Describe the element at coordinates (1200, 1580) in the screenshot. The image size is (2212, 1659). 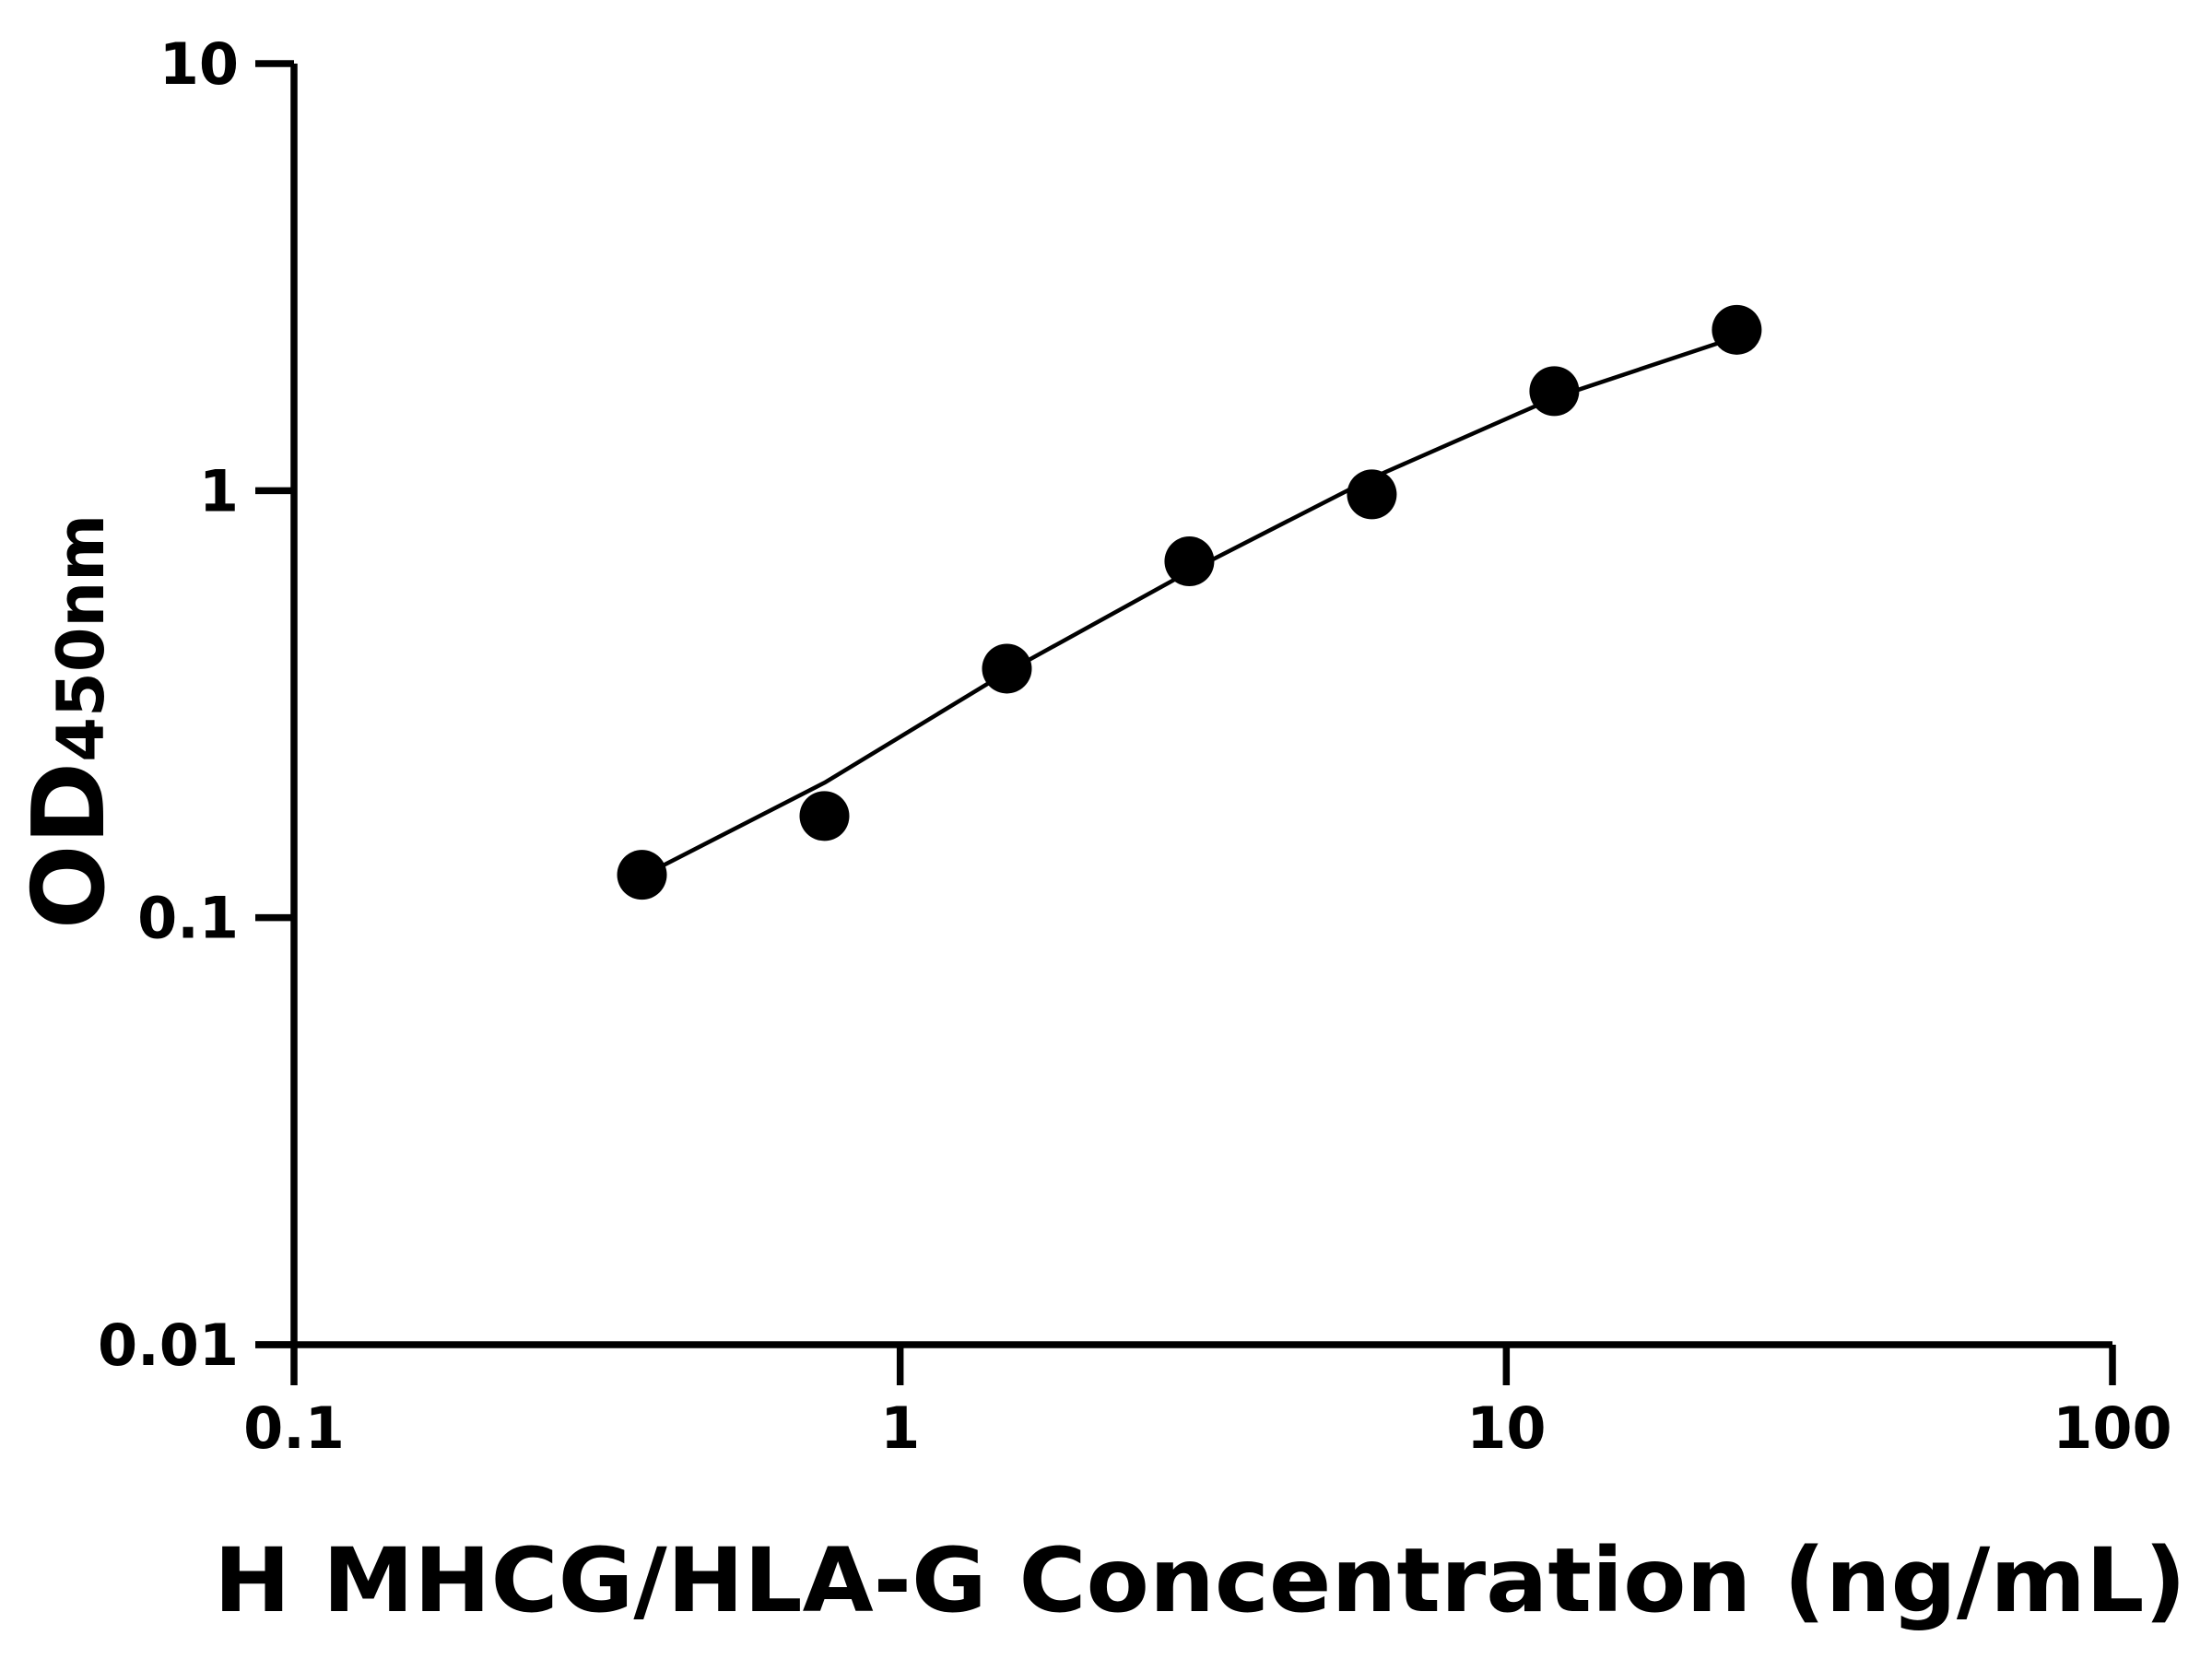
I see `x-axis-title: H MHCG/HLA-G Concentration (ng/mL)` at that location.